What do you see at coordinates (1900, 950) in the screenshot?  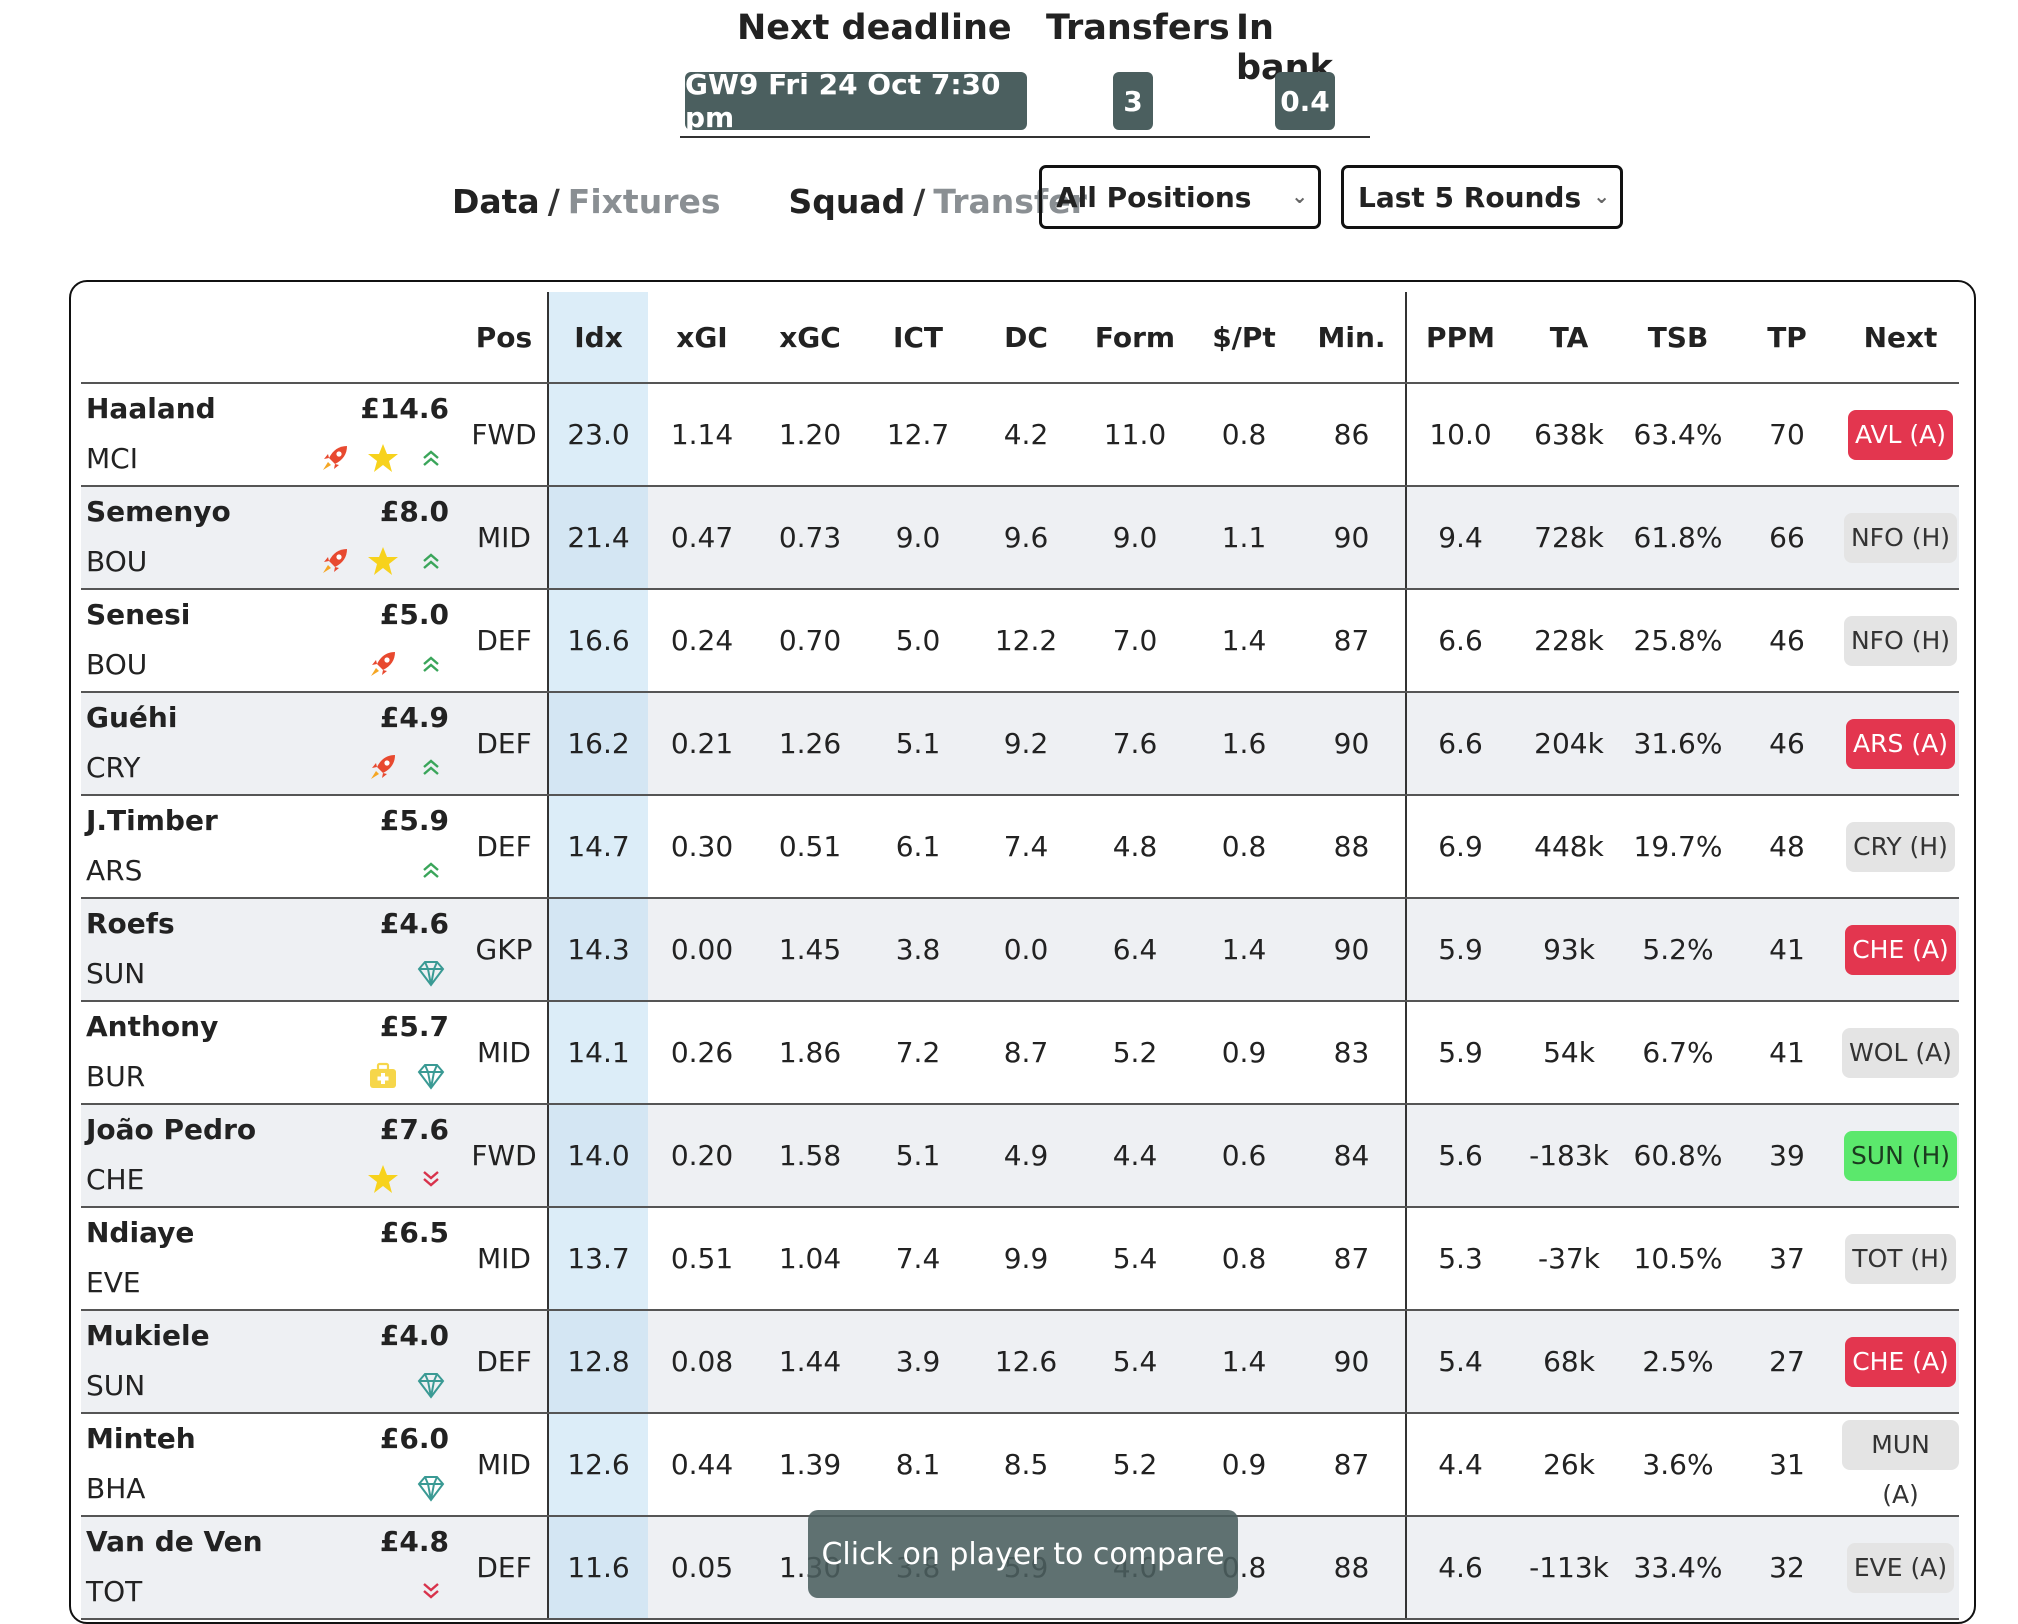 I see `cell-next: CHE (A)` at bounding box center [1900, 950].